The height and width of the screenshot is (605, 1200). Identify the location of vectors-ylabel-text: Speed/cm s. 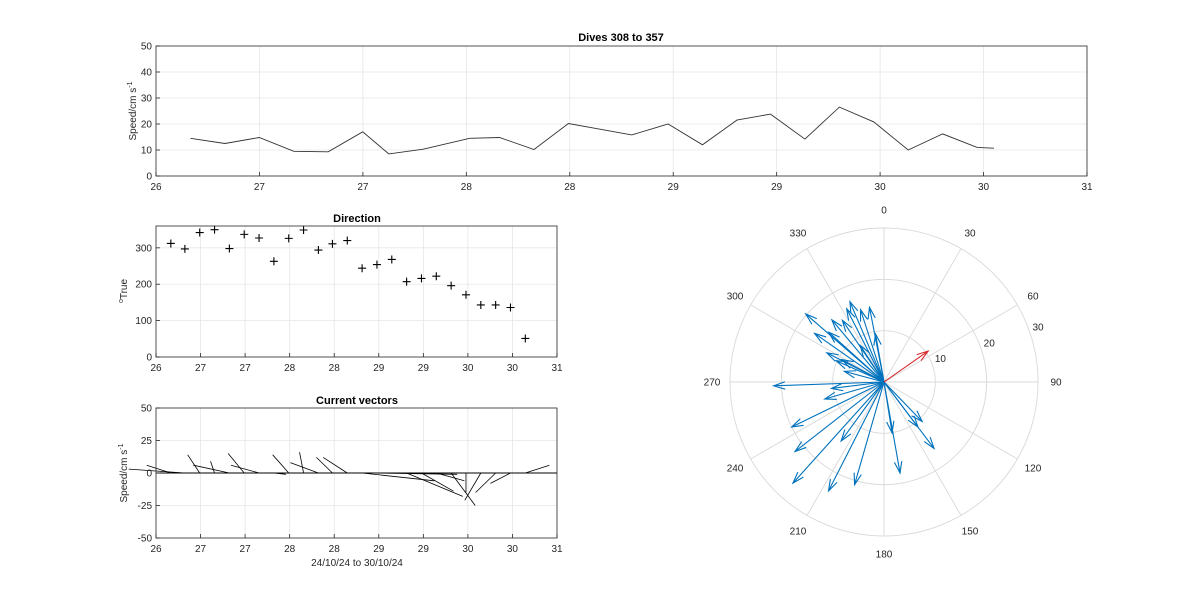
(124, 476).